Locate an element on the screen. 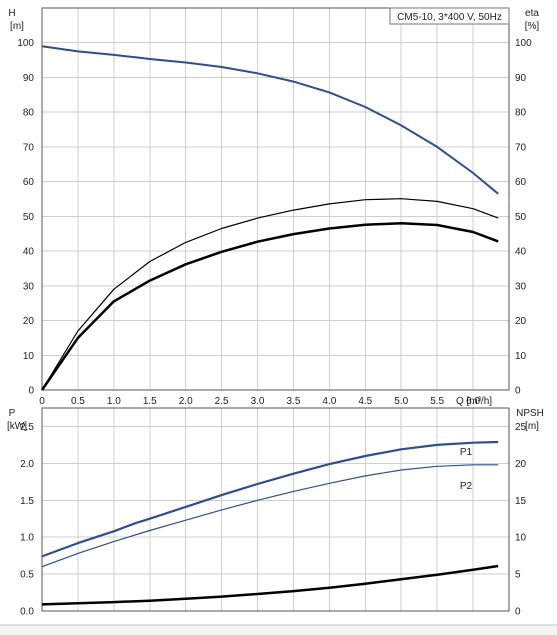 The width and height of the screenshot is (557, 635). q-tick-label: 2.5 is located at coordinates (222, 401).